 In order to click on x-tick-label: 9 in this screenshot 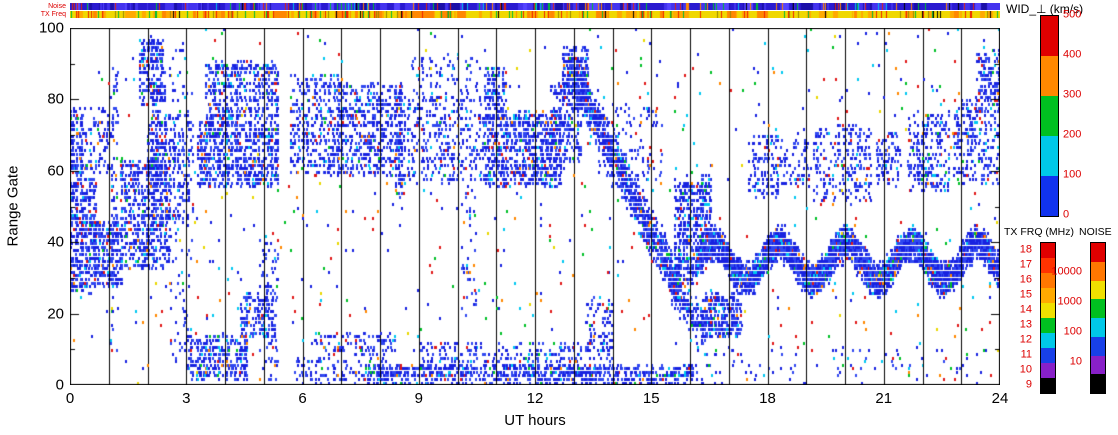, I will do `click(418, 398)`.